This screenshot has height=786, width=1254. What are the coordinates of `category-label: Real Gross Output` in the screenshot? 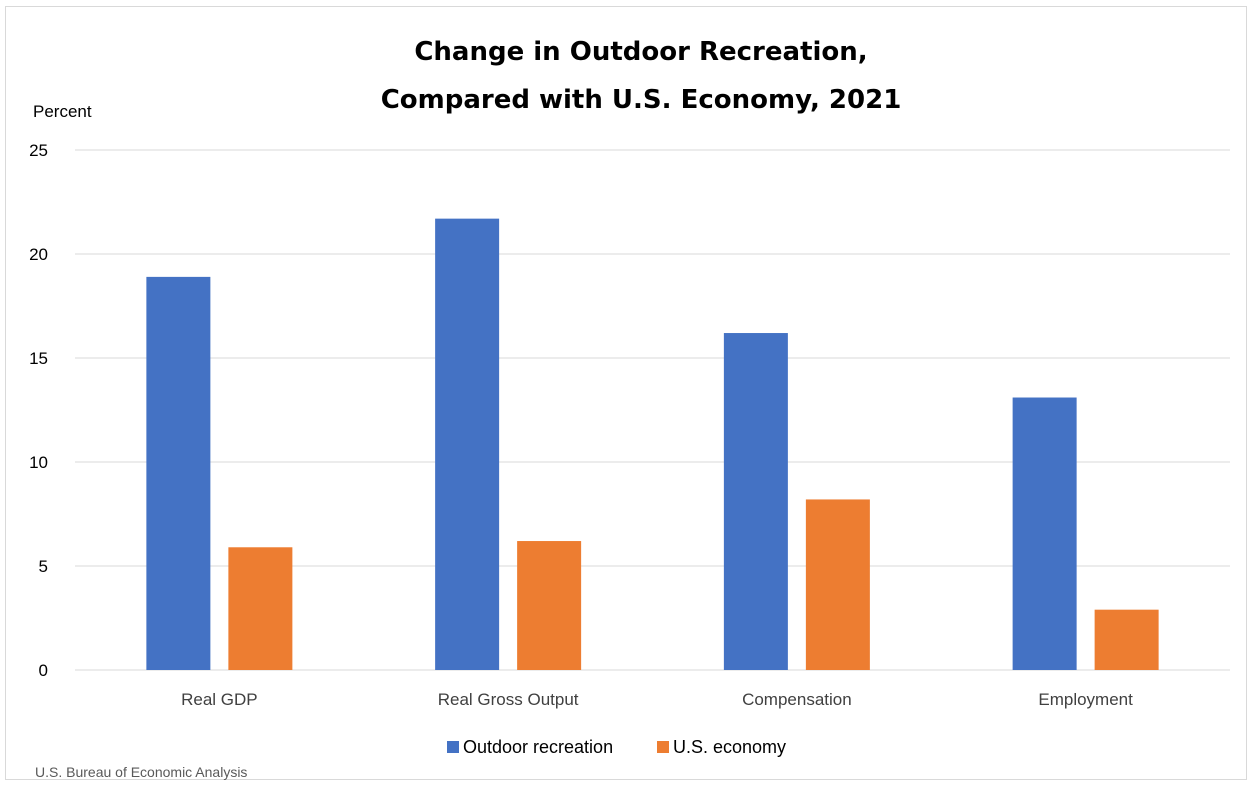 It's located at (508, 699).